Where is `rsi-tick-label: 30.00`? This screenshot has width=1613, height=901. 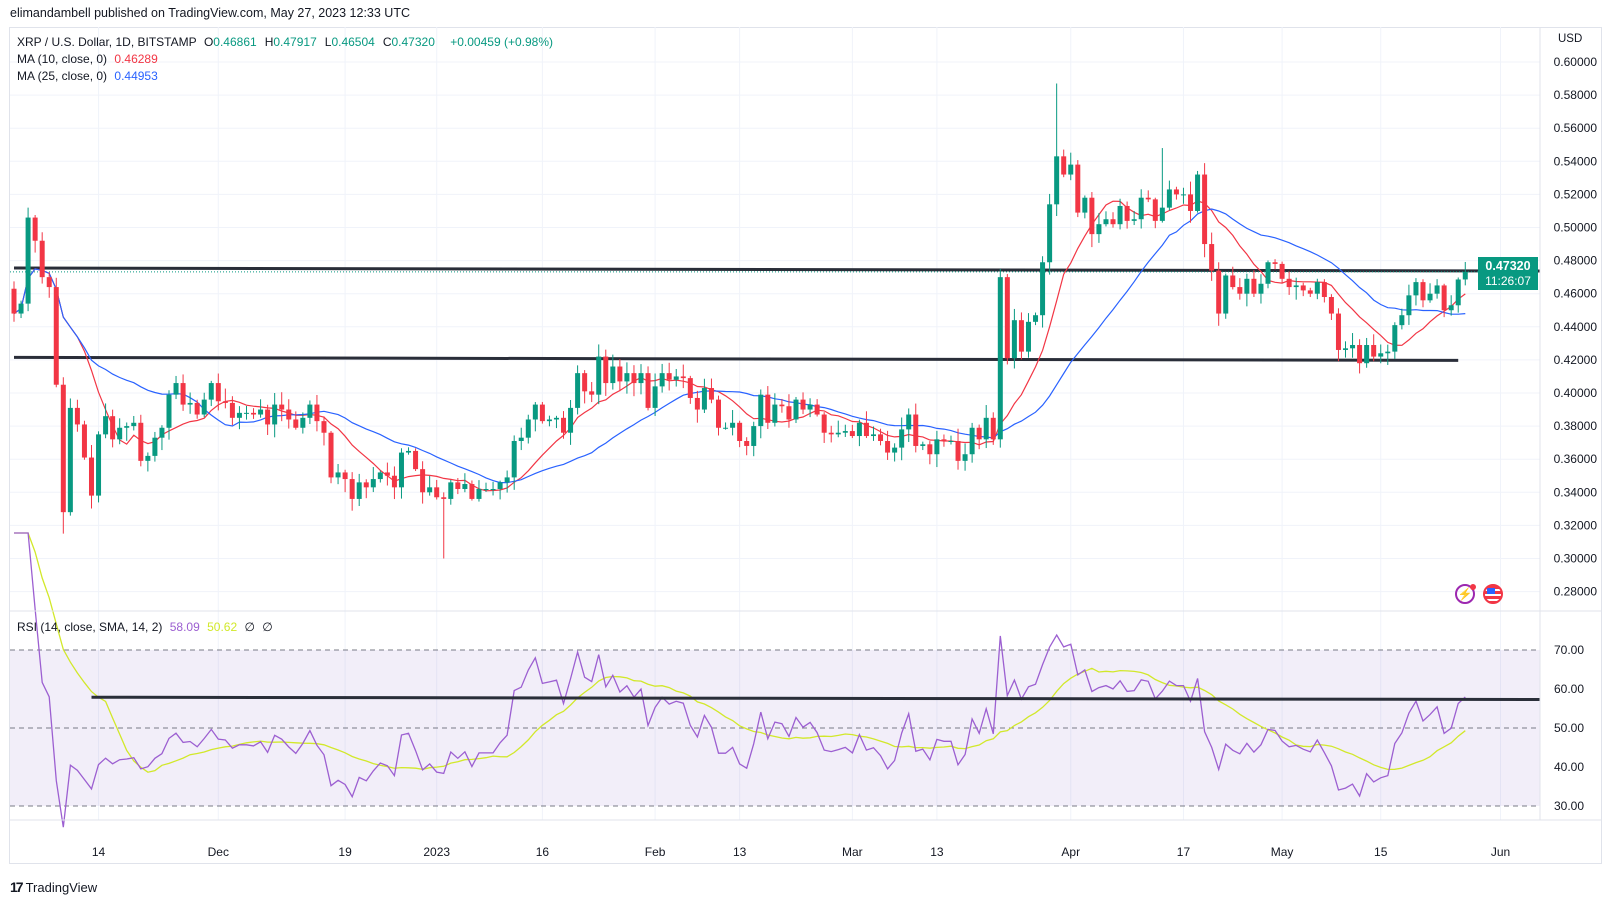
rsi-tick-label: 30.00 is located at coordinates (1569, 806).